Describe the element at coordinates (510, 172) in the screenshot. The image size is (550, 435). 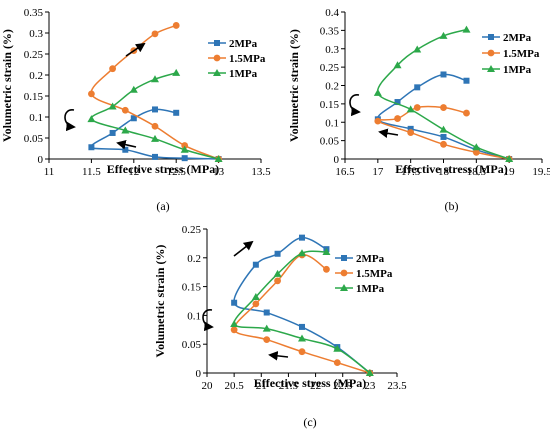
I see `x-tick-label: 19` at that location.